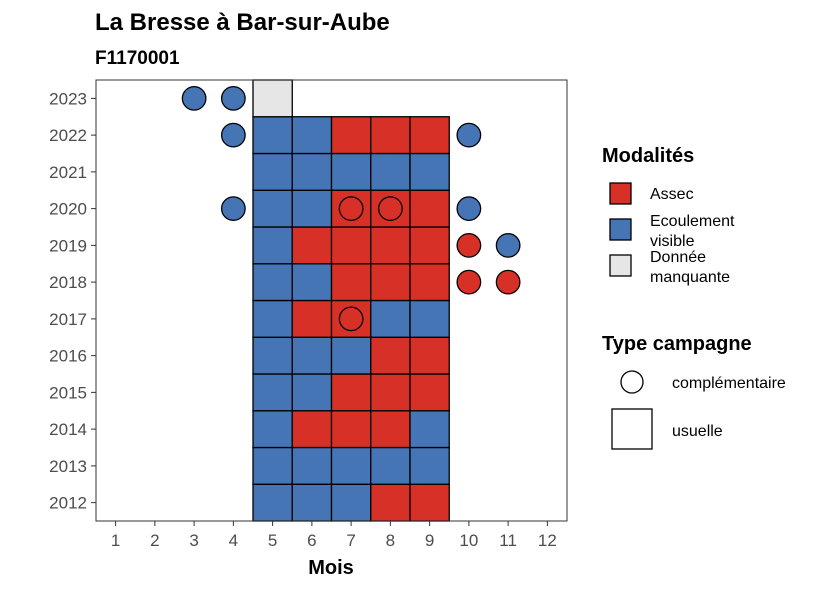  Describe the element at coordinates (672, 241) in the screenshot. I see `legend-label-1-1: visible` at that location.